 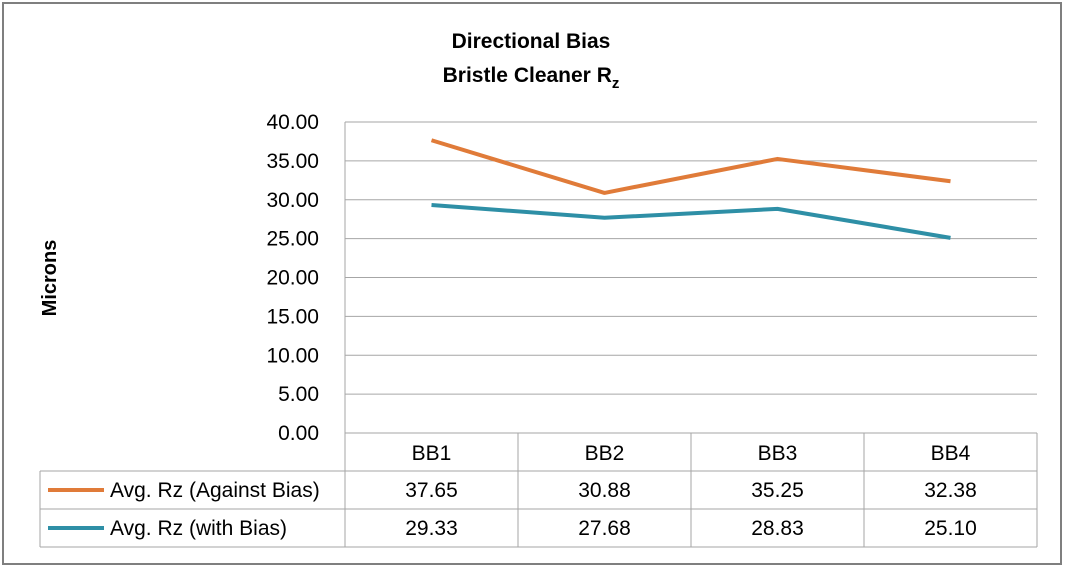 What do you see at coordinates (431, 528) in the screenshot?
I see `data-label: 29.33` at bounding box center [431, 528].